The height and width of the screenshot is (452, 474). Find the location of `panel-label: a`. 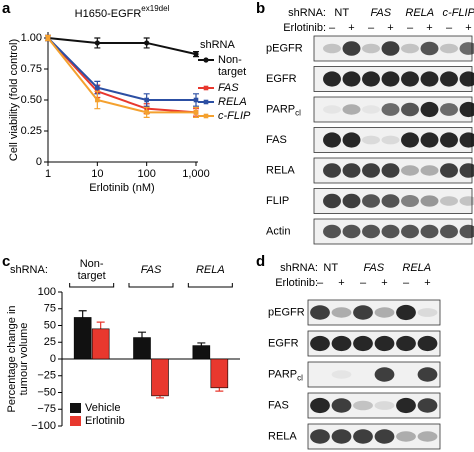

panel-label: a is located at coordinates (6, 8).